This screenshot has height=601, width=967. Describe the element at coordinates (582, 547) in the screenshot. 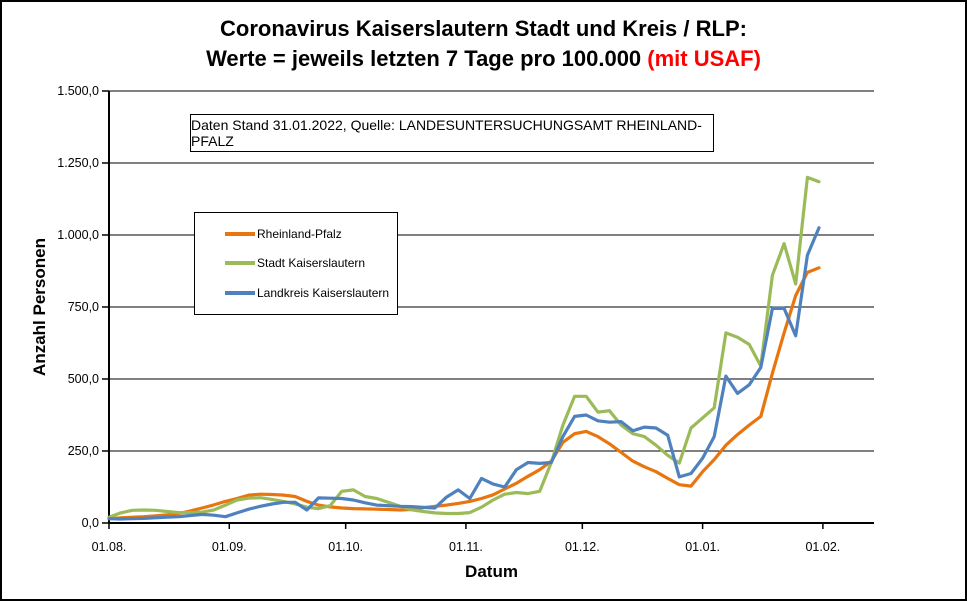

I see `x-tick-label: 01.12.` at that location.